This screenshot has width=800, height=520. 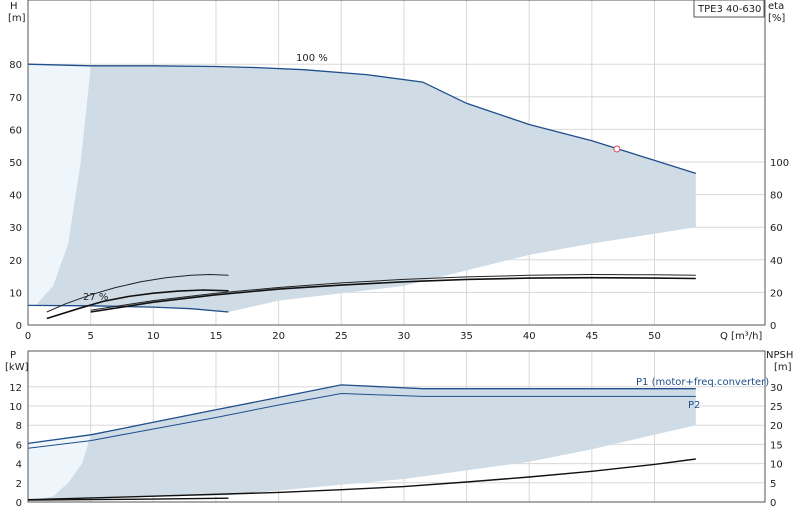 I want to click on y-right-tick-label-top: 80, so click(x=776, y=196).